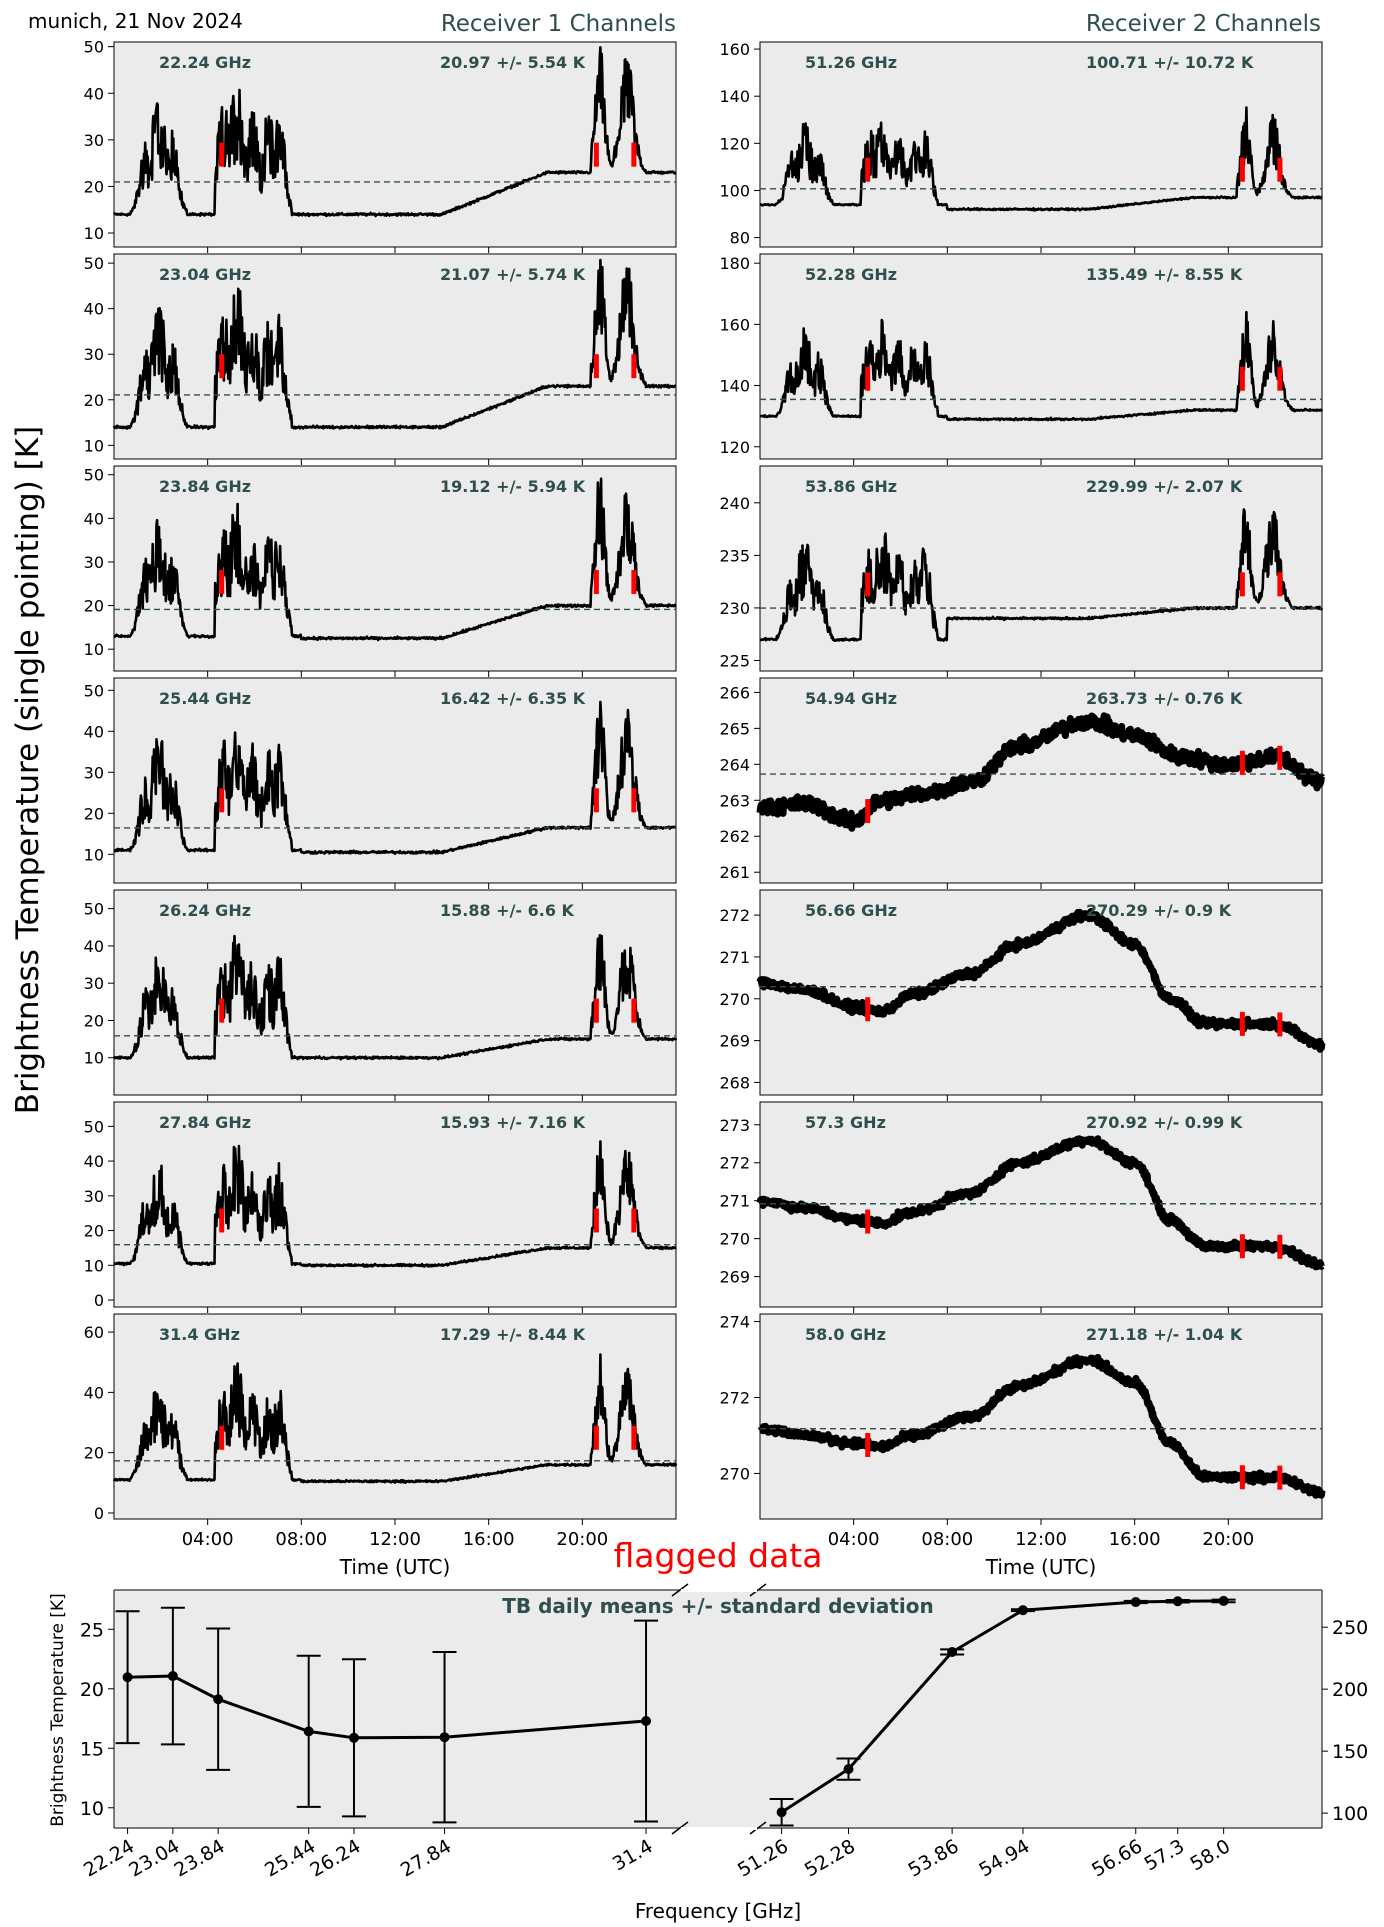 This screenshot has height=1927, width=1384. I want to click on means-x-tick-label: 56.66, so click(1117, 1858).